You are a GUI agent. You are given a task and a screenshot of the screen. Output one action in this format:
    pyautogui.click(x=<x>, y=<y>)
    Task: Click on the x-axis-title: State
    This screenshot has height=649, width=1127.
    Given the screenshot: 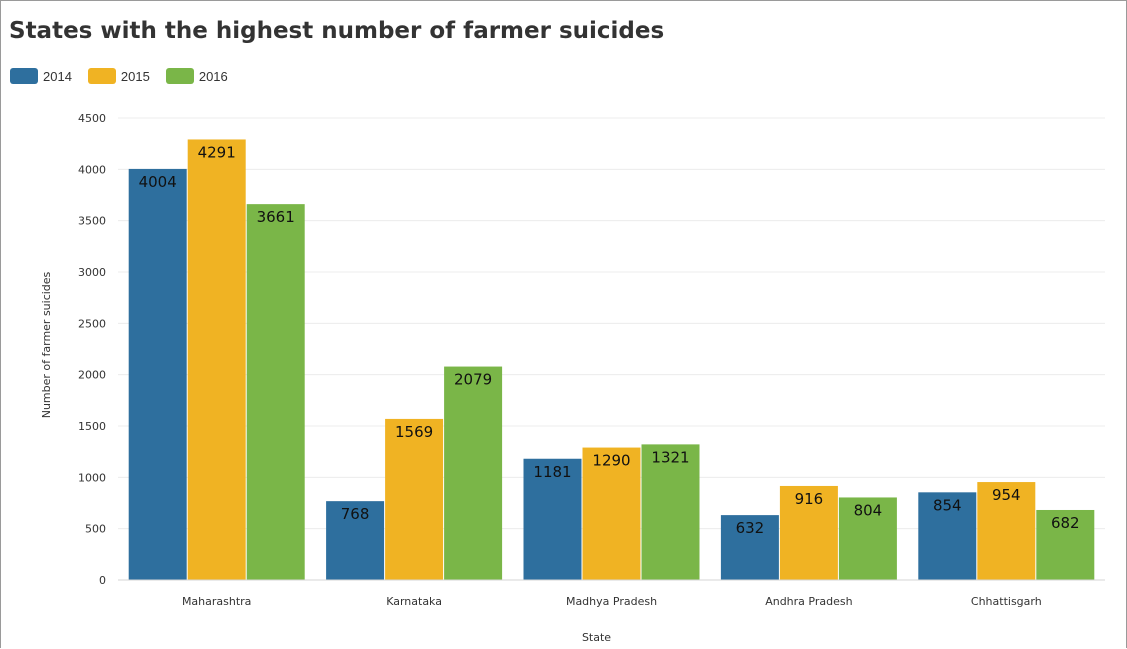 What is the action you would take?
    pyautogui.click(x=596, y=637)
    